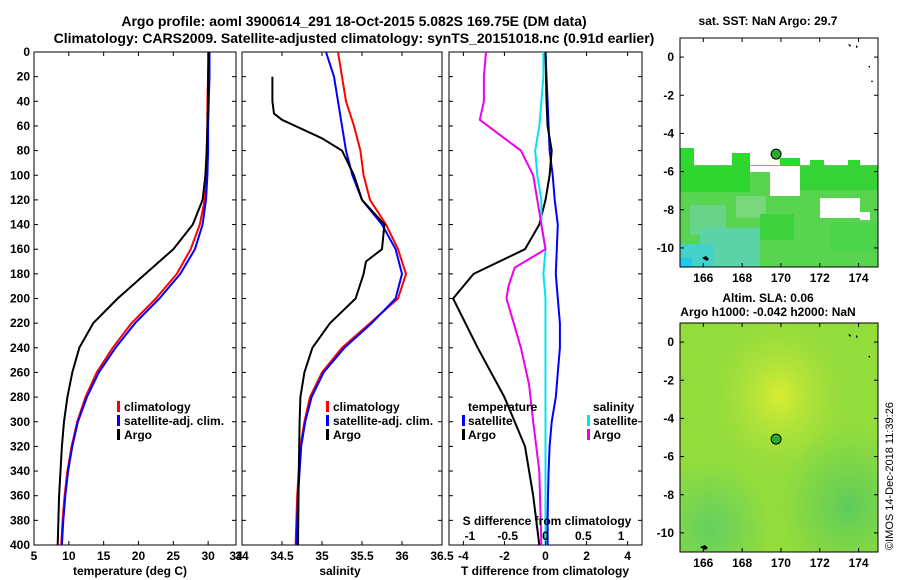  What do you see at coordinates (20, 200) in the screenshot?
I see `y-tick-label: 120` at bounding box center [20, 200].